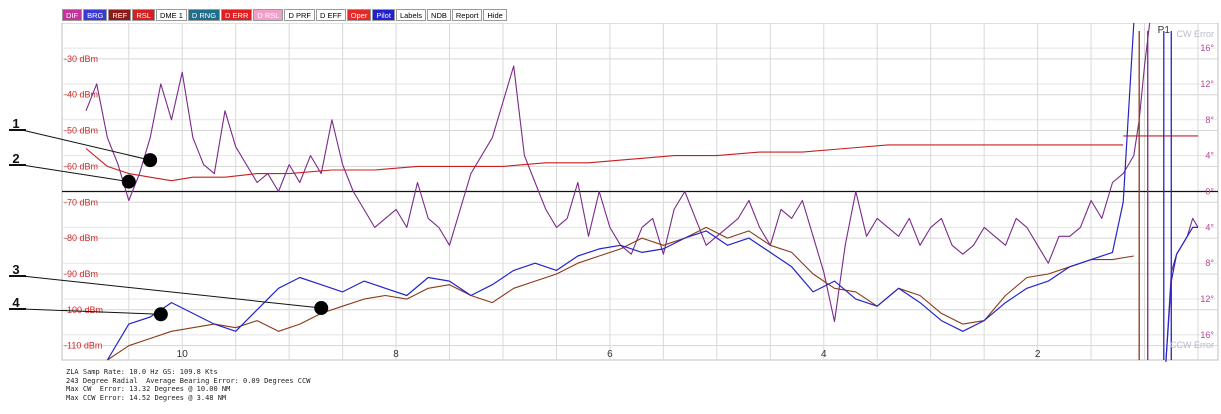  What do you see at coordinates (204, 15) in the screenshot?
I see `toggle-d-rng-button: D RNG` at bounding box center [204, 15].